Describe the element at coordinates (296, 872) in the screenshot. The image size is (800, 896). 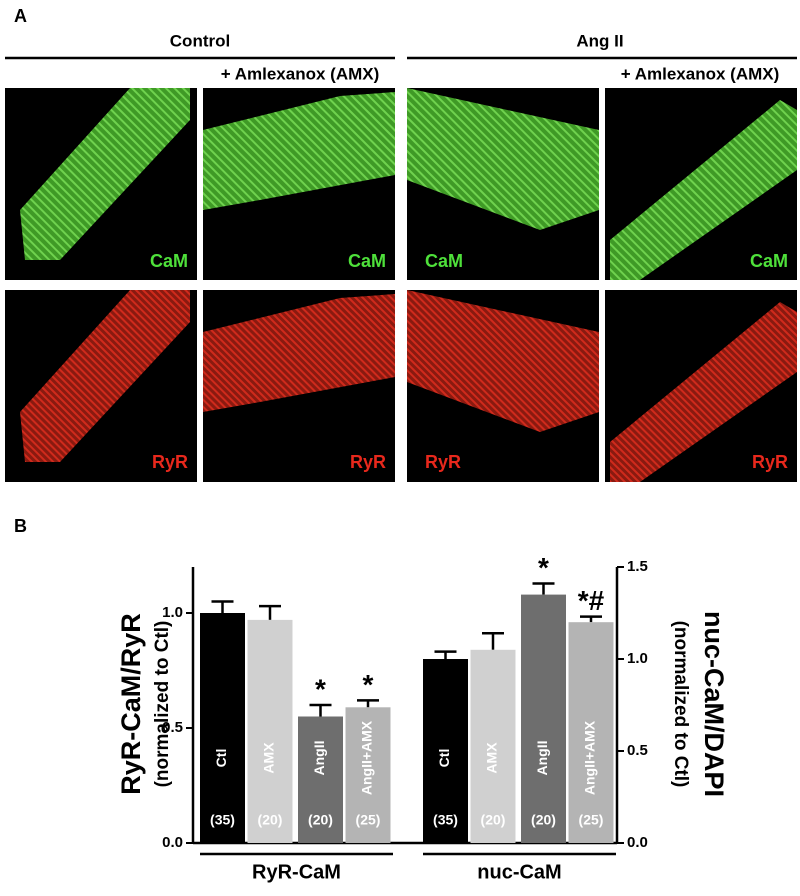
I see `group-label: RyR-CaM` at that location.